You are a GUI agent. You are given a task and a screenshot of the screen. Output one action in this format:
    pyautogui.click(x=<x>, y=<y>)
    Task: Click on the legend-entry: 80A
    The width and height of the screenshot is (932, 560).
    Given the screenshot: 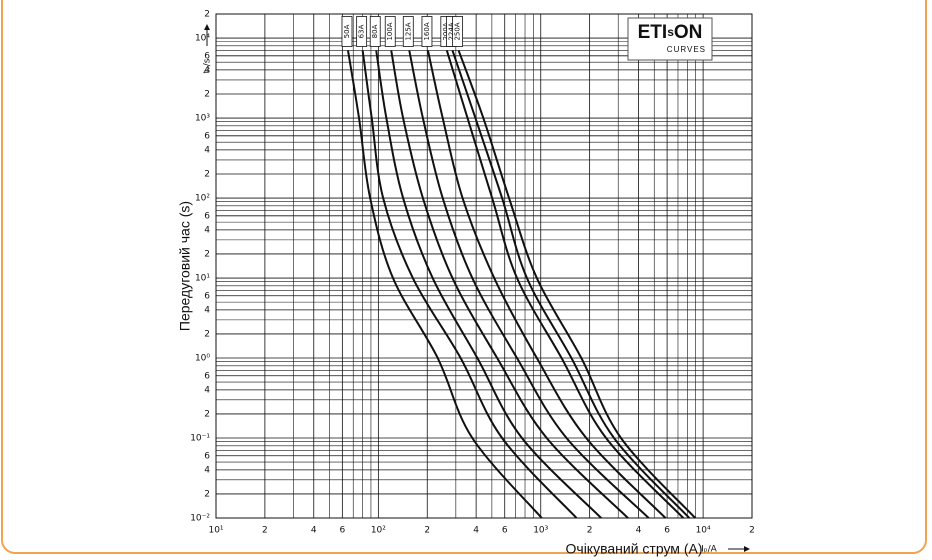 What is the action you would take?
    pyautogui.click(x=375, y=31)
    